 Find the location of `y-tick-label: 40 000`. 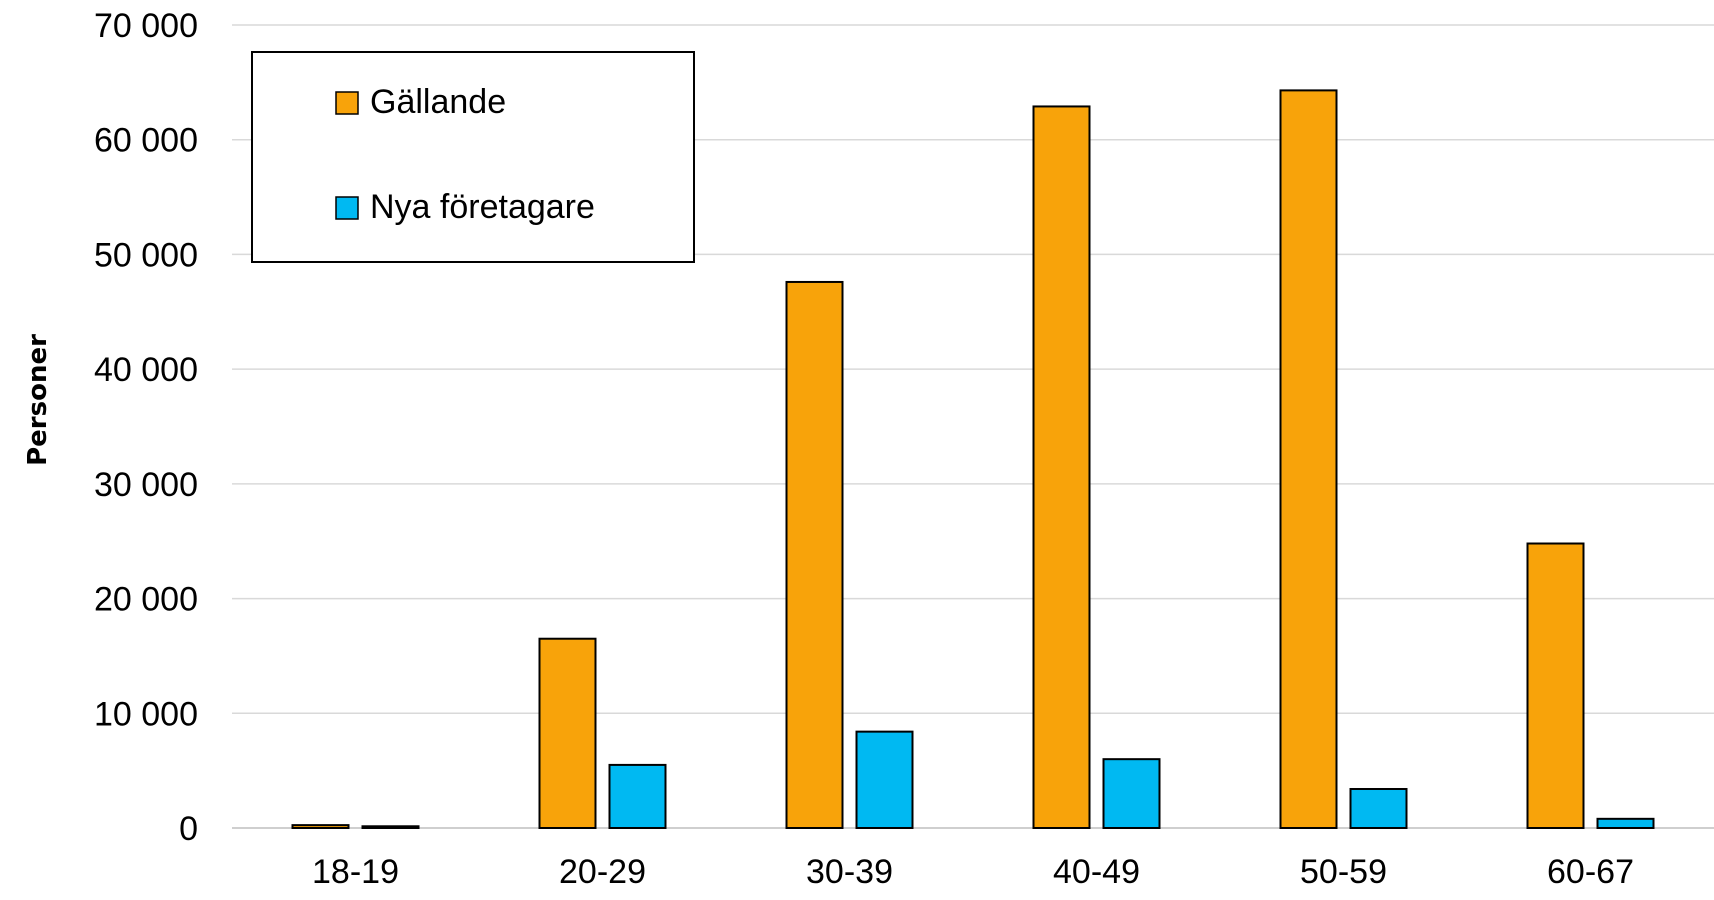

y-tick-label: 40 000 is located at coordinates (146, 370).